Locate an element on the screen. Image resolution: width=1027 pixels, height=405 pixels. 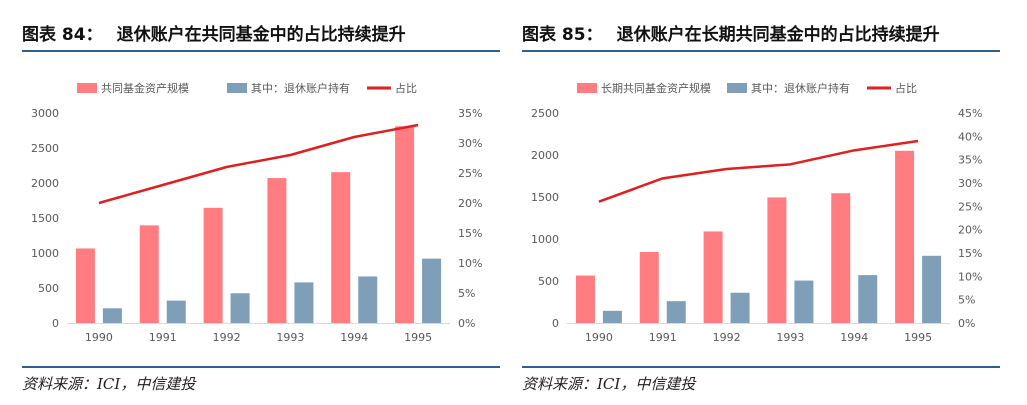
figure-title: 图表 85： 退休账户在长期共同基金中的占比持续提升 is located at coordinates (767, 34).